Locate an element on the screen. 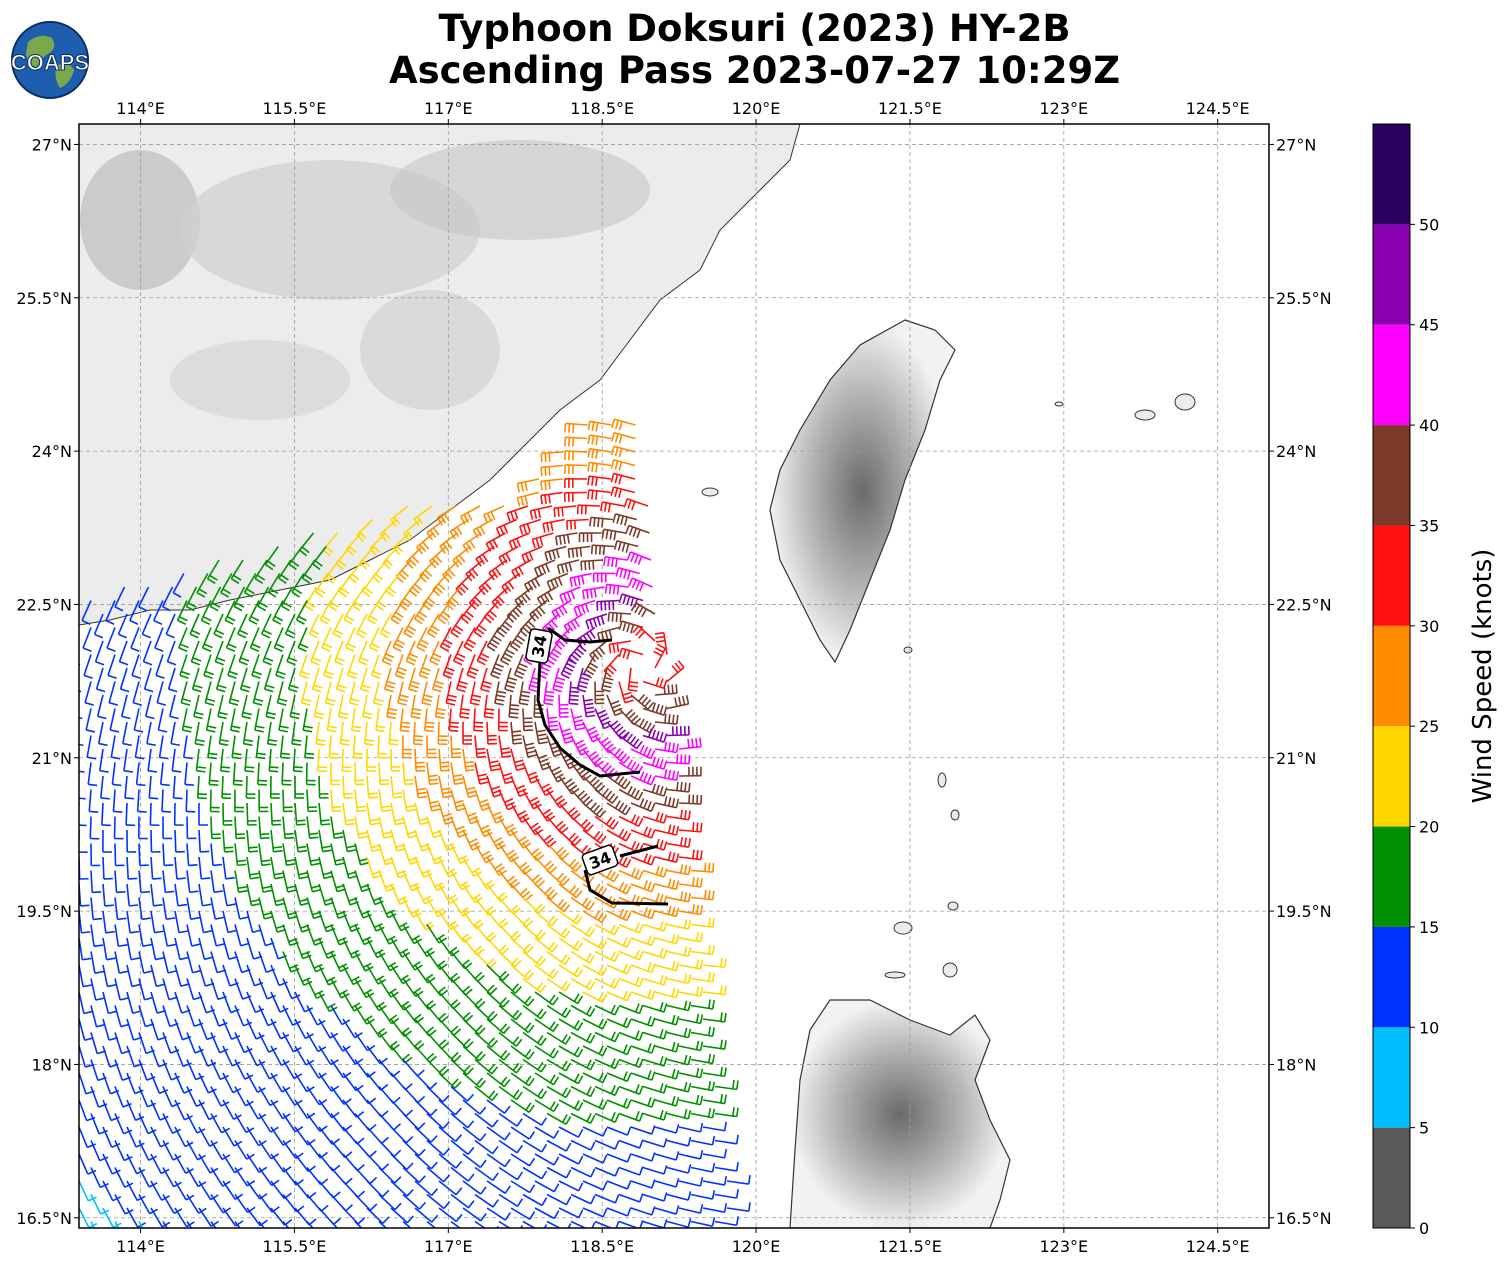 The width and height of the screenshot is (1509, 1264). lon-tick-label: 118.5°E is located at coordinates (602, 1246).